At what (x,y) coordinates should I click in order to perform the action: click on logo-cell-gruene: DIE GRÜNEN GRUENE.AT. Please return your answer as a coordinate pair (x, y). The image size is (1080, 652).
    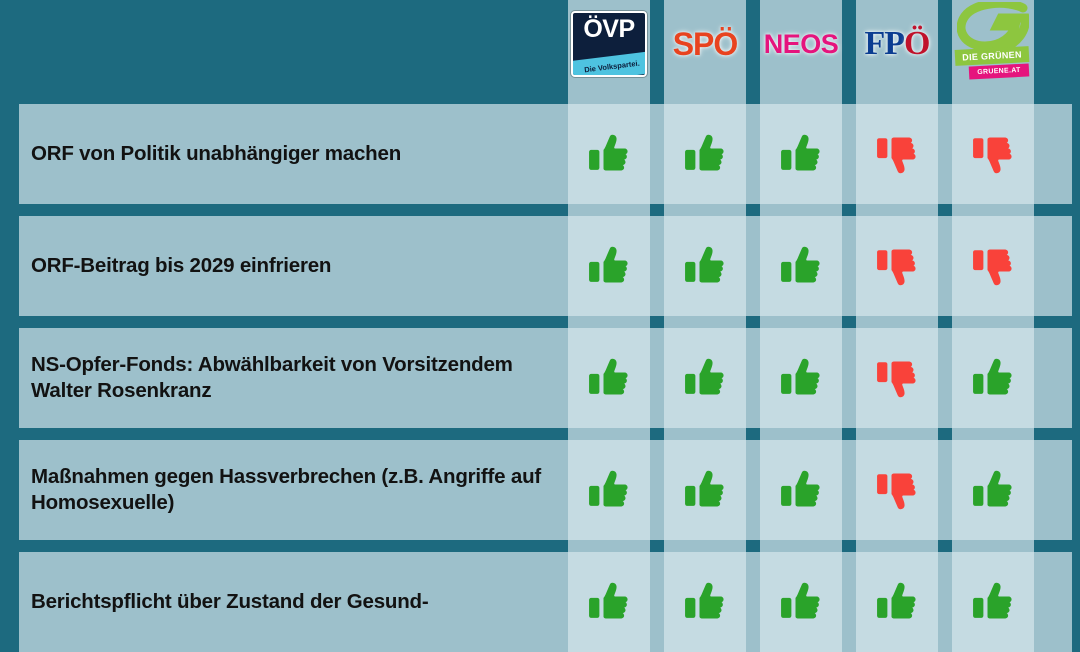
    Looking at the image, I should click on (993, 44).